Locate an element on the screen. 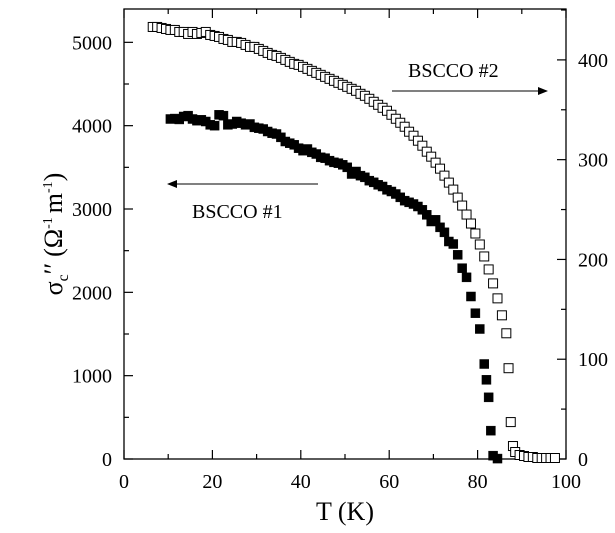  y-axis-title: σc′′(Ω-1m-1) is located at coordinates (55, 234).